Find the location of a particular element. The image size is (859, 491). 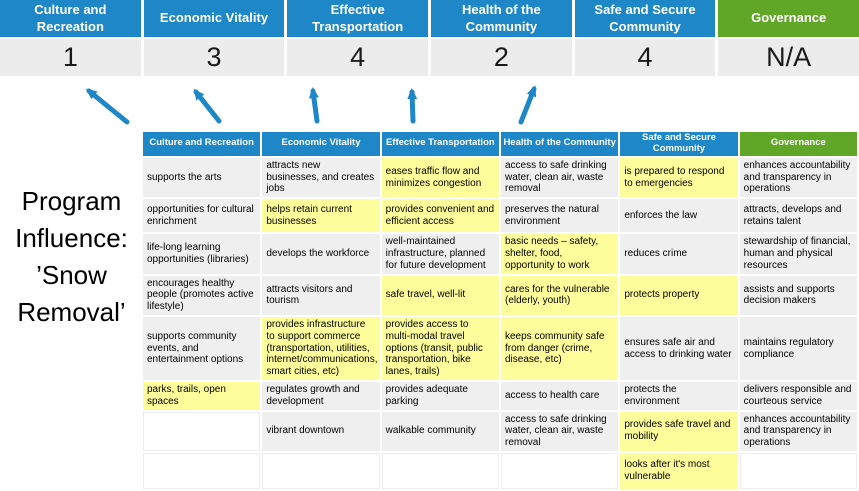

matrix-cell: assists and supports decision makers is located at coordinates (798, 295).